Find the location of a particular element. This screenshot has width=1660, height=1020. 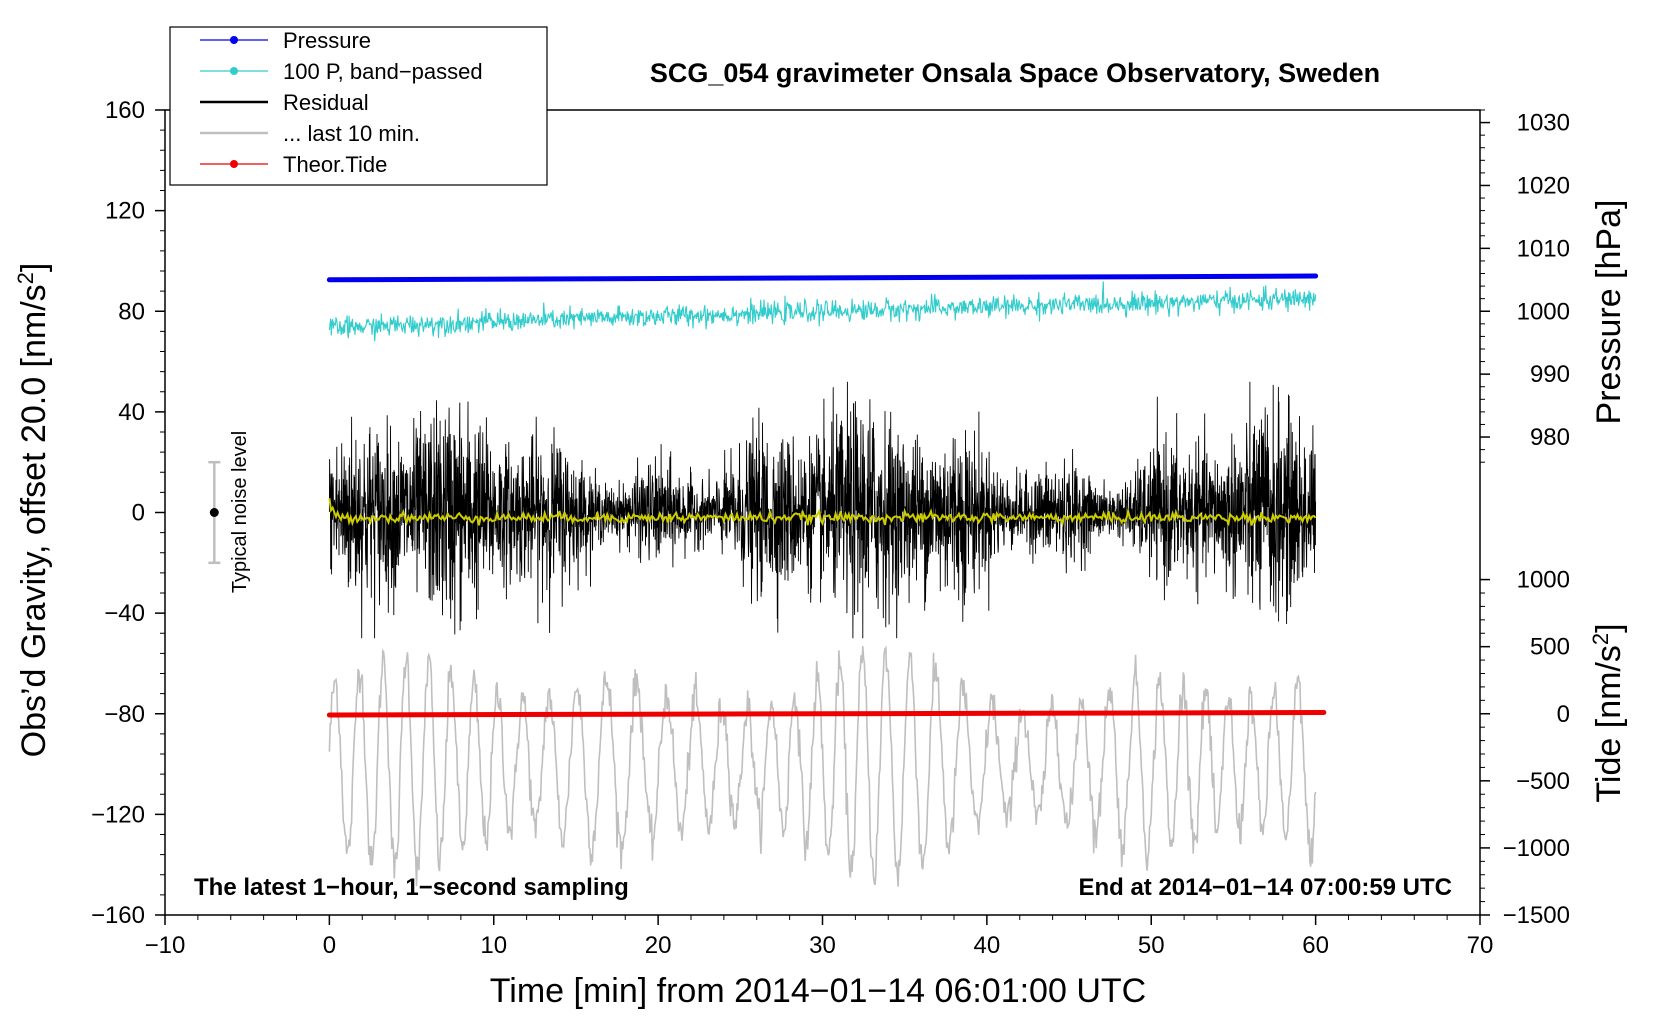

tide-tick-label: 0 is located at coordinates (1563, 714).